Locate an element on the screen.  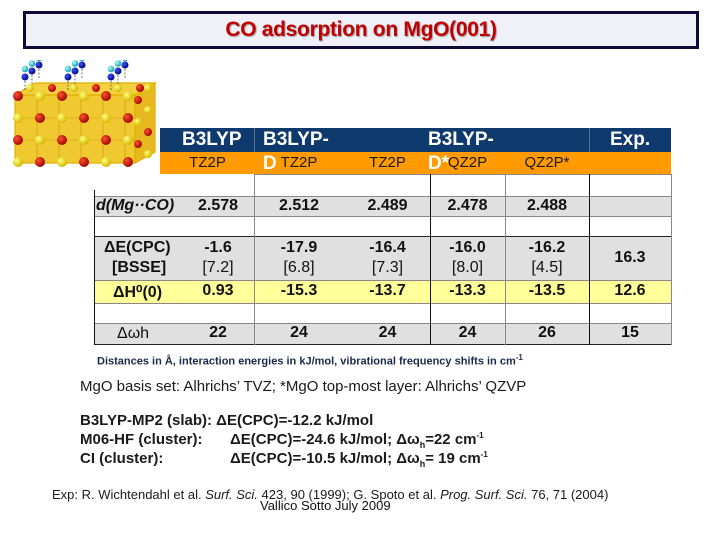
row-distance is located at coordinates (382, 206).